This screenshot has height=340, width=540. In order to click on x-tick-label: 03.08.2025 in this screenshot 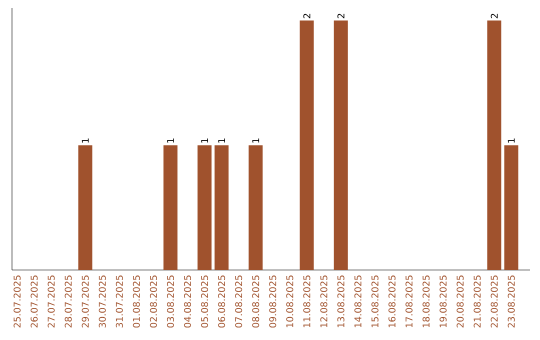, I will do `click(170, 302)`.